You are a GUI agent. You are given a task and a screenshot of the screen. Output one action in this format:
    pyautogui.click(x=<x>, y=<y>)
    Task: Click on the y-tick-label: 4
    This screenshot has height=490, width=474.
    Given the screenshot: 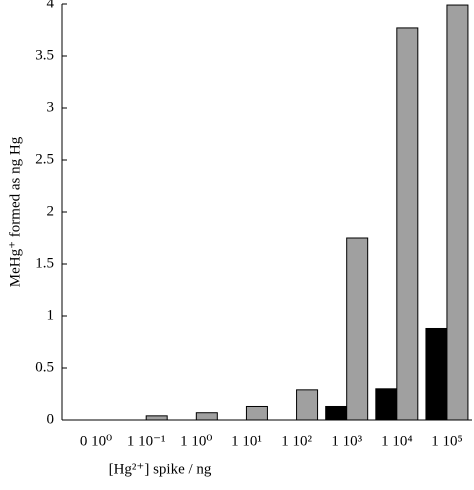 What is the action you would take?
    pyautogui.click(x=51, y=5)
    